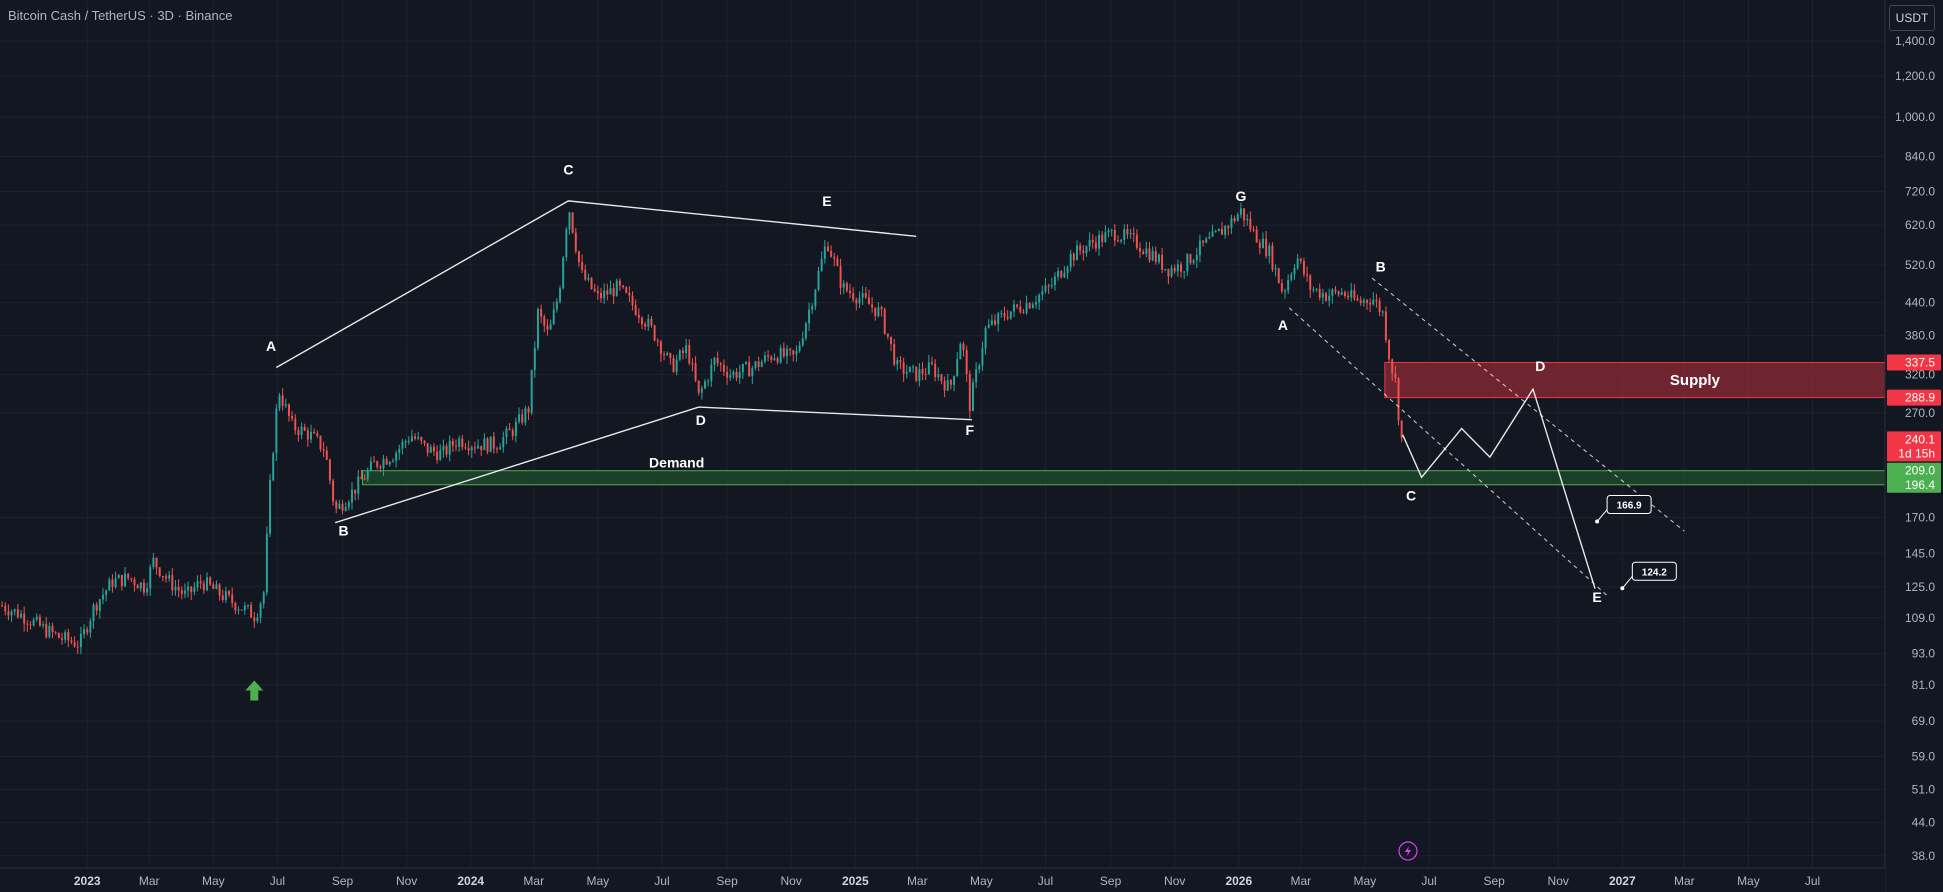 The width and height of the screenshot is (1943, 892). What do you see at coordinates (1920, 225) in the screenshot?
I see `price-tick: 620.0` at bounding box center [1920, 225].